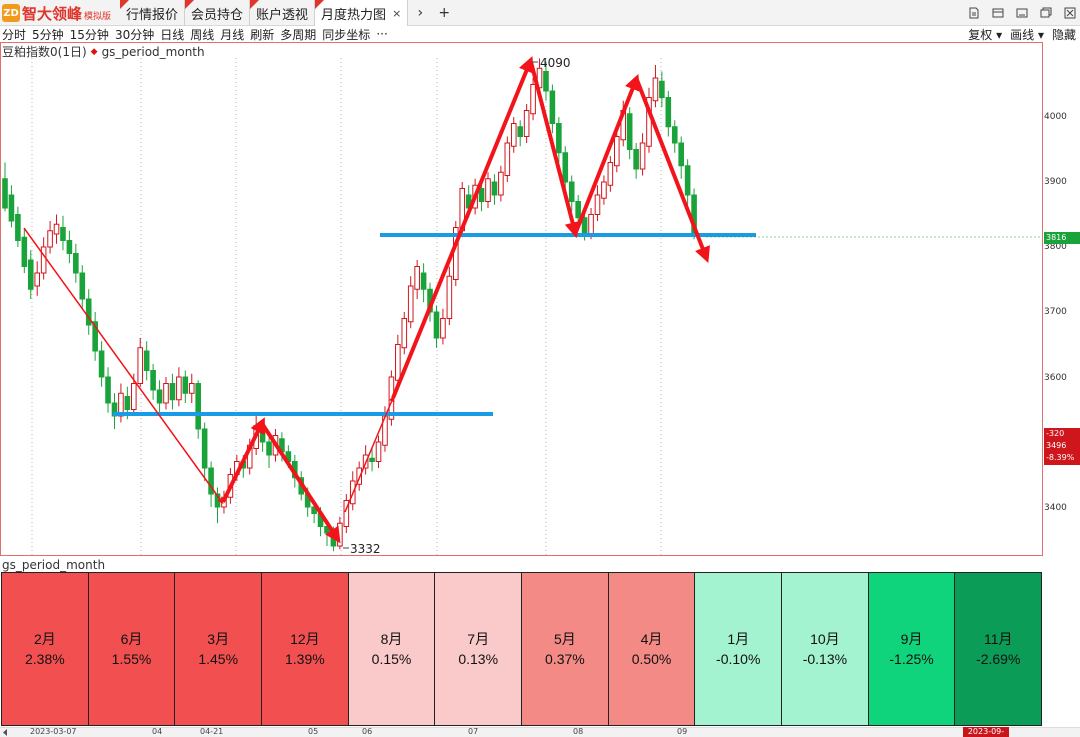  What do you see at coordinates (478, 659) in the screenshot?
I see `heatmap-value: 0.13%` at bounding box center [478, 659].